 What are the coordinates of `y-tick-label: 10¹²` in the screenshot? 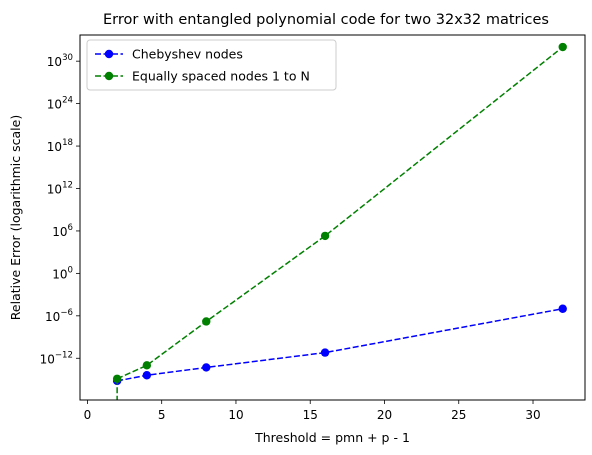 It's located at (60, 188).